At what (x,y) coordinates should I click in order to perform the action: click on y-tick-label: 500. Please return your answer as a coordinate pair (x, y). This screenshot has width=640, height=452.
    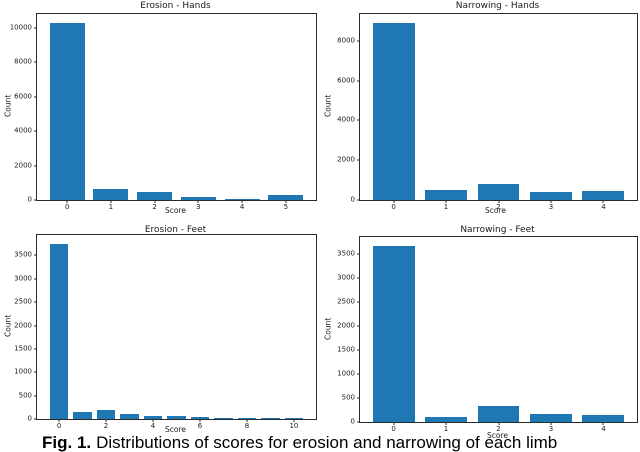
    Looking at the image, I should click on (25, 395).